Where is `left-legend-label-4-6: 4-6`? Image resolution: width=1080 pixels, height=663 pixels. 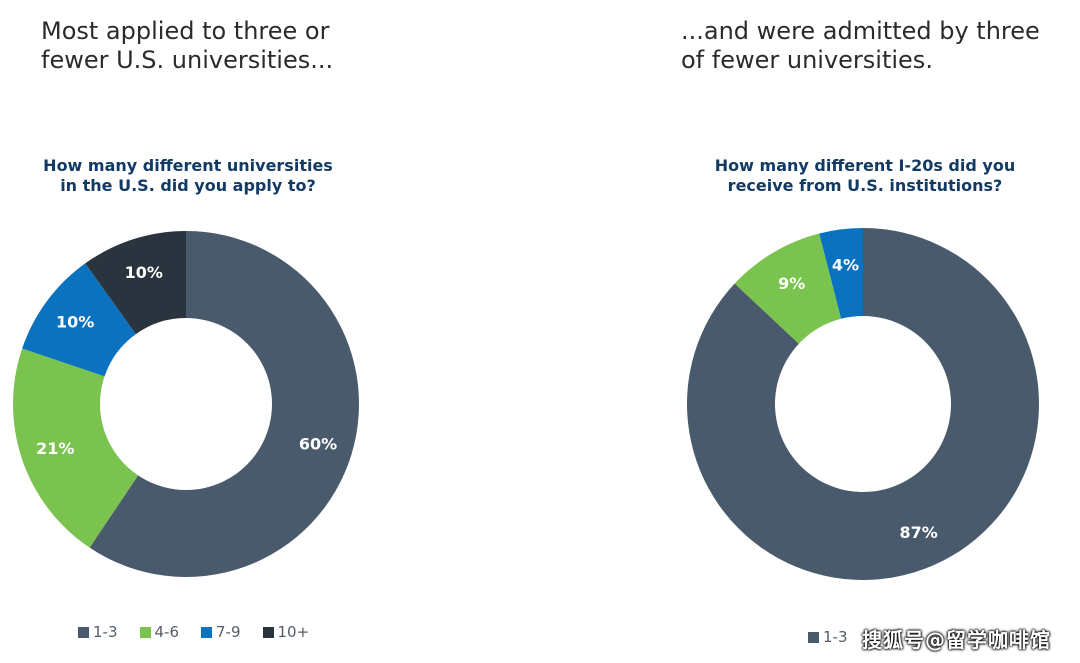
left-legend-label-4-6: 4-6 is located at coordinates (167, 632).